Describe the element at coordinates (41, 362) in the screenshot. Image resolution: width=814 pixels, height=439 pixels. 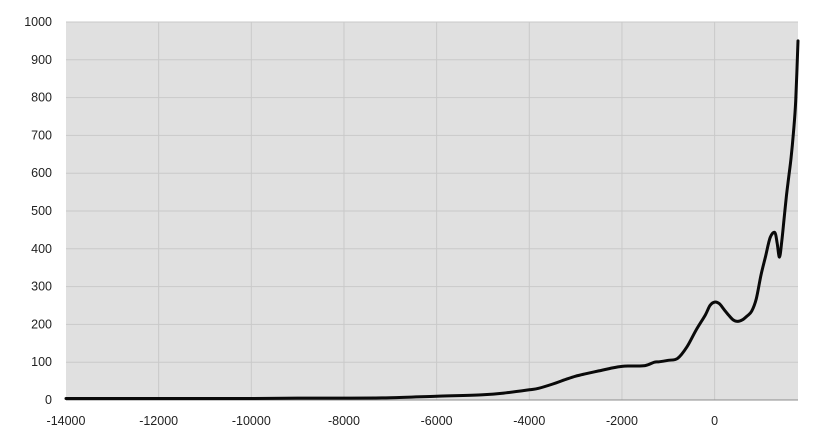
I see `y-tick-label: 100` at that location.